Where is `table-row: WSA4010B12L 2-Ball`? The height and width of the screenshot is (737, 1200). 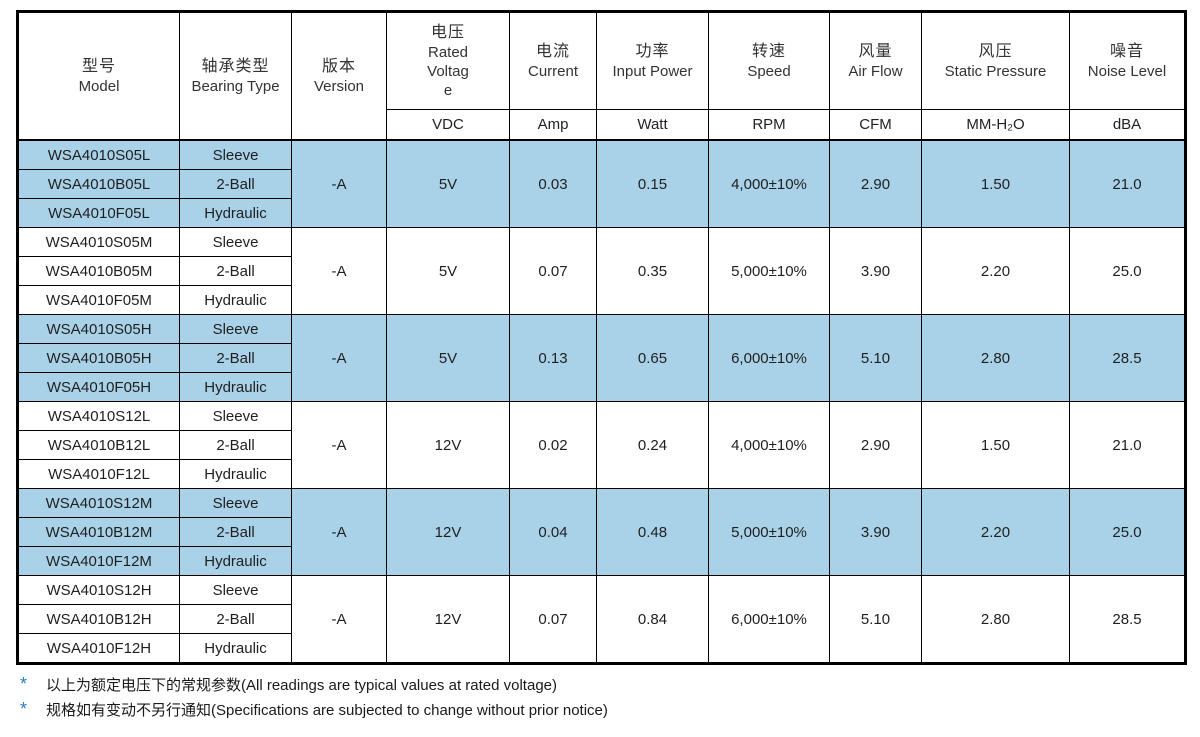
table-row: WSA4010B12L 2-Ball is located at coordinates (601, 445).